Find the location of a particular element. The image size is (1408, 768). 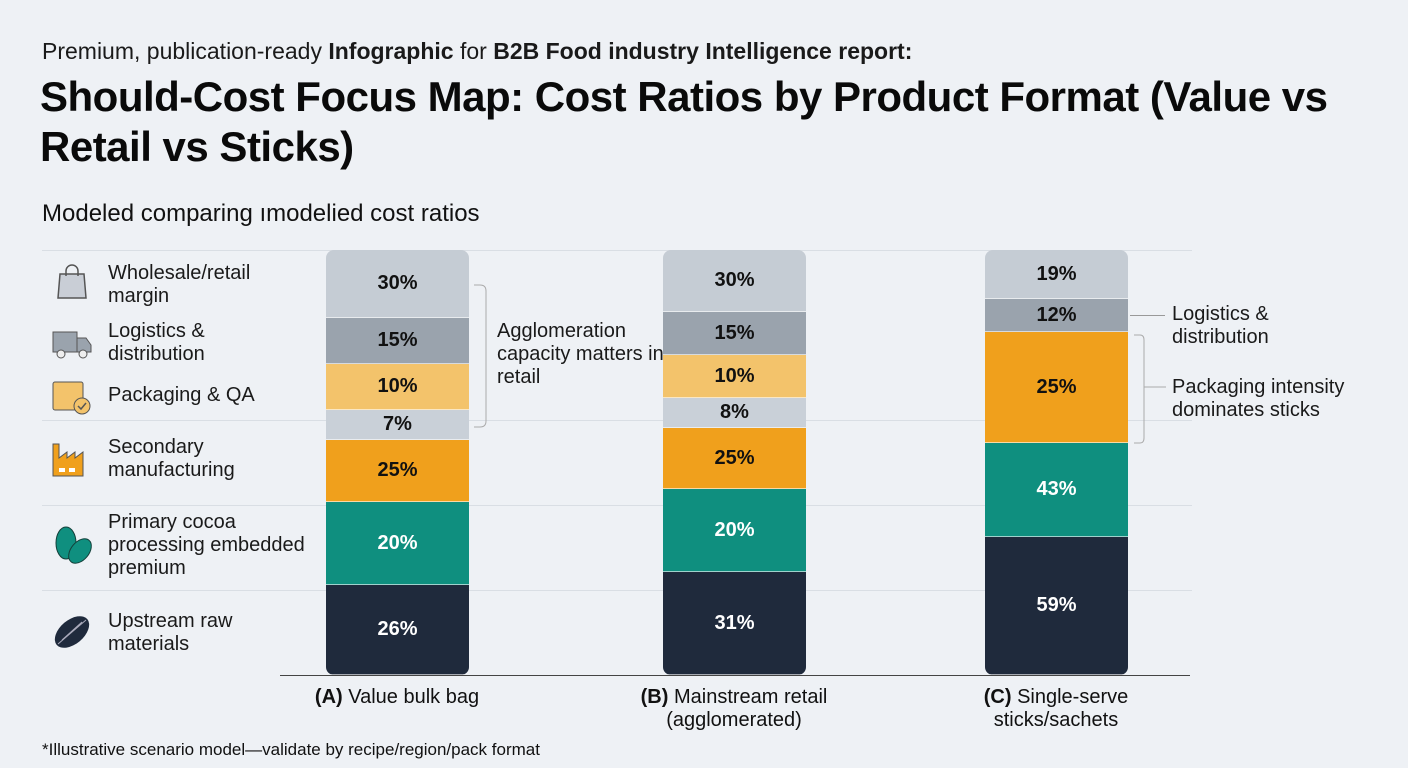

bar-segment-margin: 19% is located at coordinates (1056, 274).